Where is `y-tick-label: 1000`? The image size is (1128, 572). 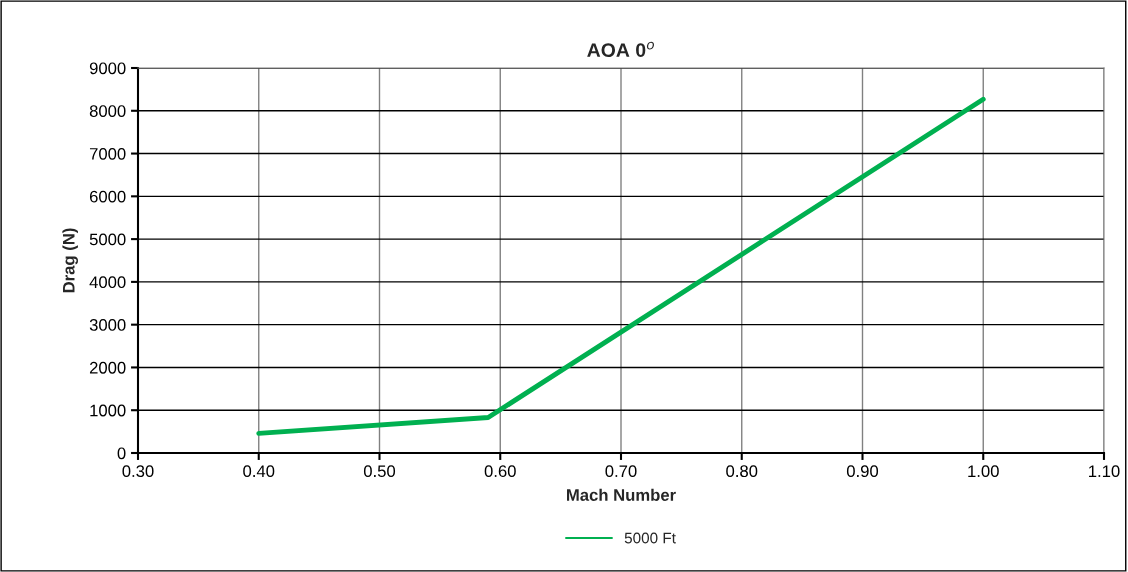 y-tick-label: 1000 is located at coordinates (108, 410).